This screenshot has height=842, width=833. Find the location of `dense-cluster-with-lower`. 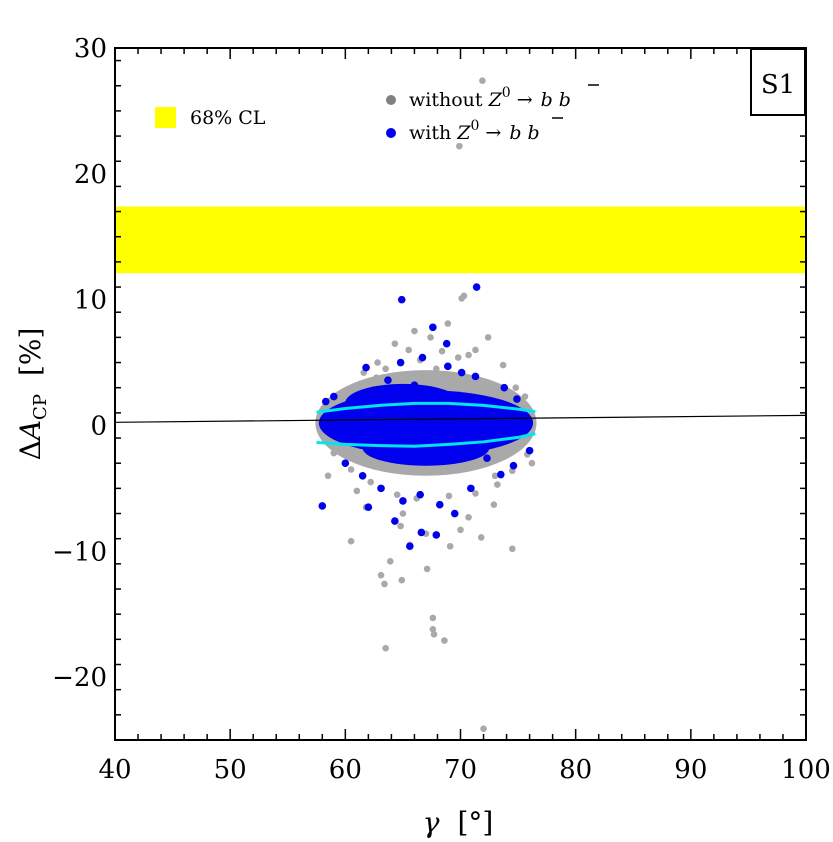

dense-cluster-with-lower is located at coordinates (426, 448).